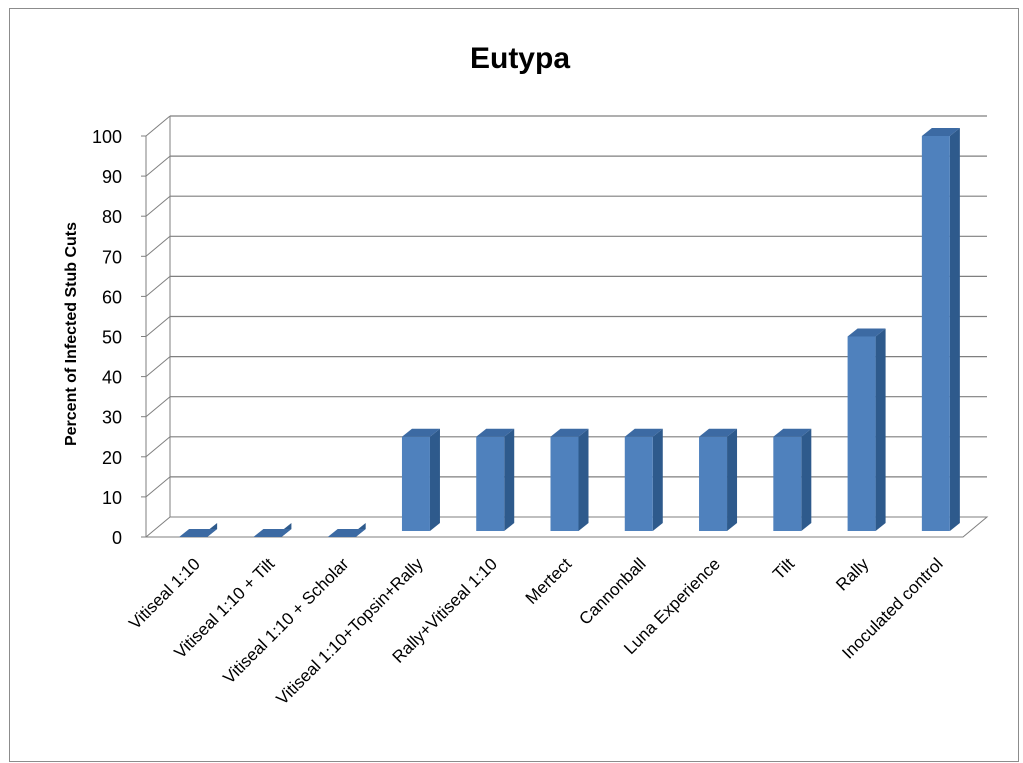 Image resolution: width=1023 pixels, height=763 pixels. What do you see at coordinates (112, 338) in the screenshot?
I see `y-tick-label: 50` at bounding box center [112, 338].